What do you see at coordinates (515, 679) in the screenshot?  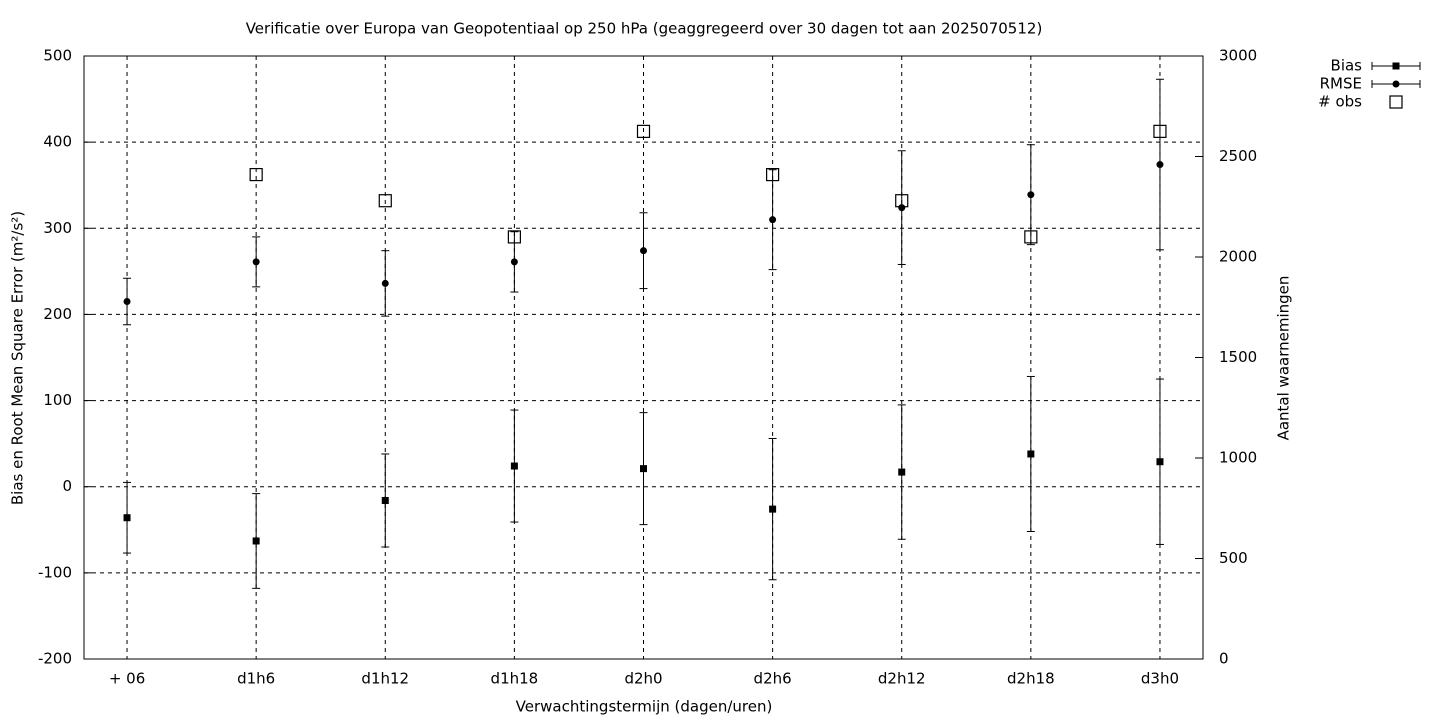 I see `x-tick-label: d1h18` at bounding box center [515, 679].